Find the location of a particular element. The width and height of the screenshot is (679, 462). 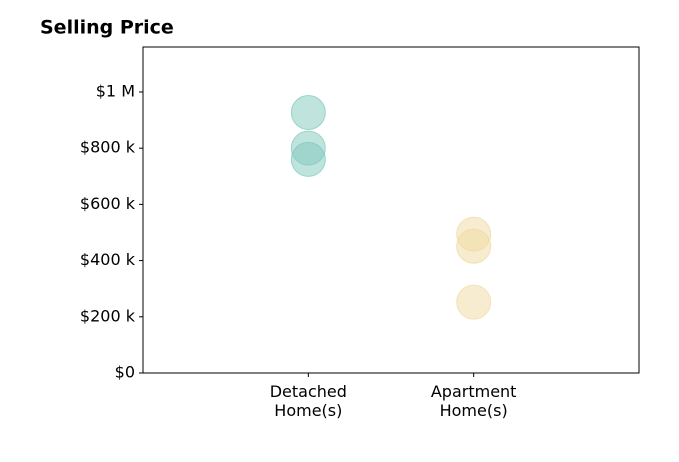

chart-title: Selling Price is located at coordinates (107, 28).